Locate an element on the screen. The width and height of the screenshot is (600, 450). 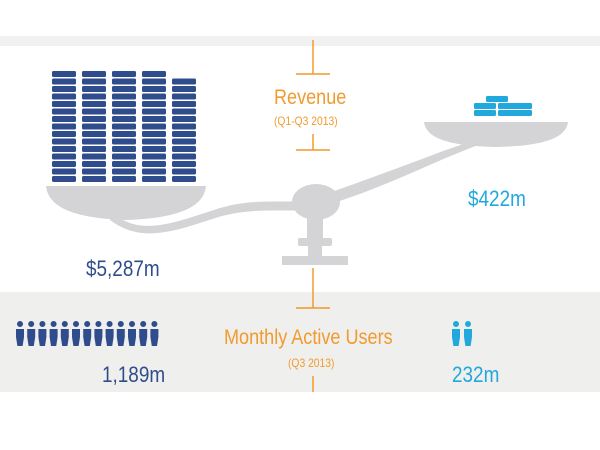
header-divider is located at coordinates (300, 41).